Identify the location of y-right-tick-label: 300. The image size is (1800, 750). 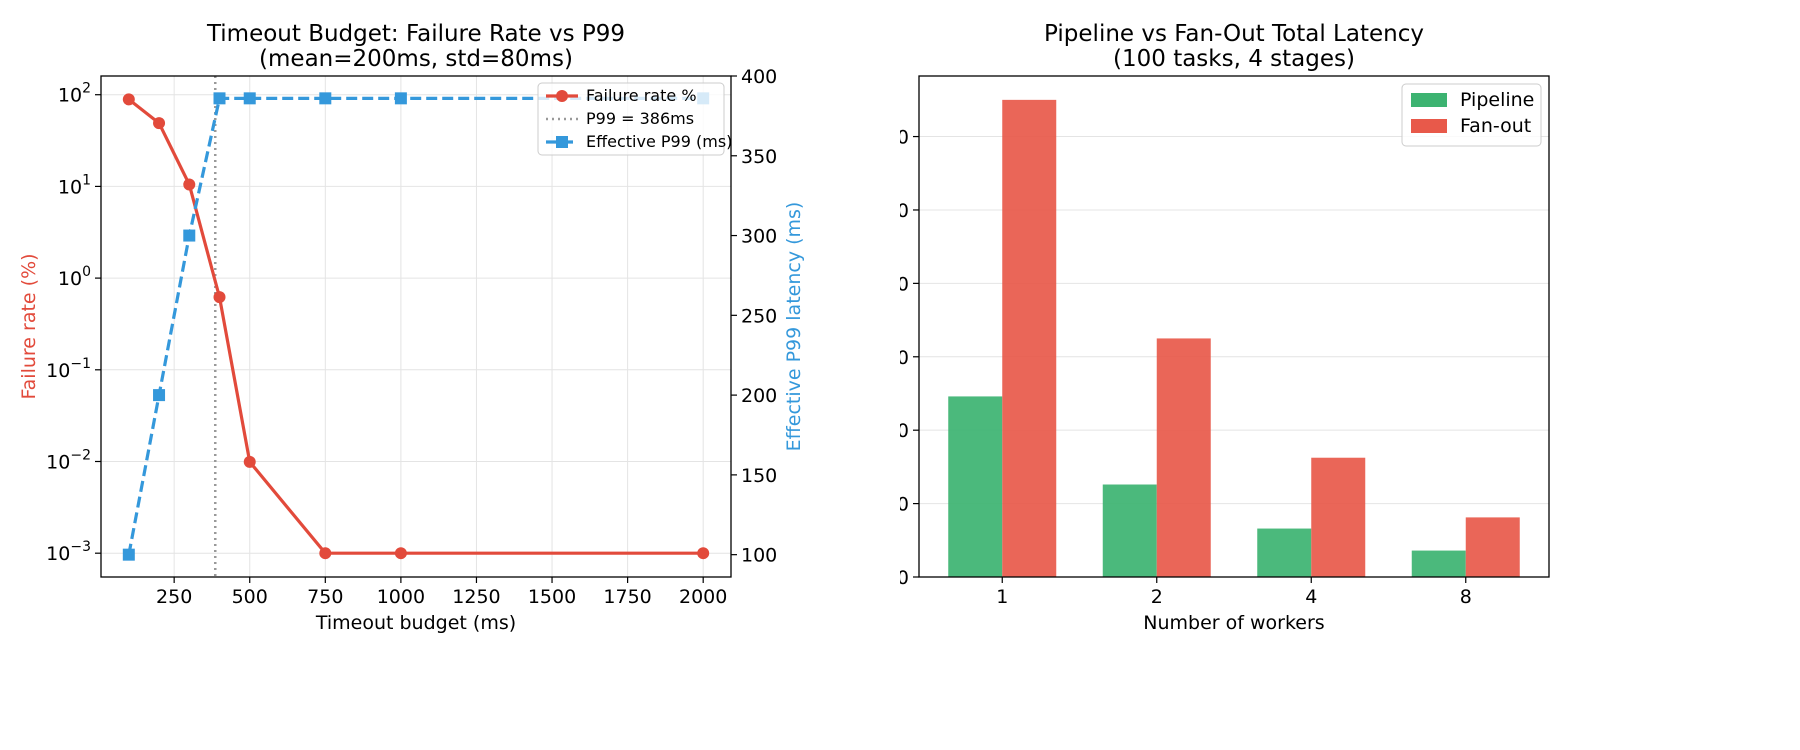
(759, 237).